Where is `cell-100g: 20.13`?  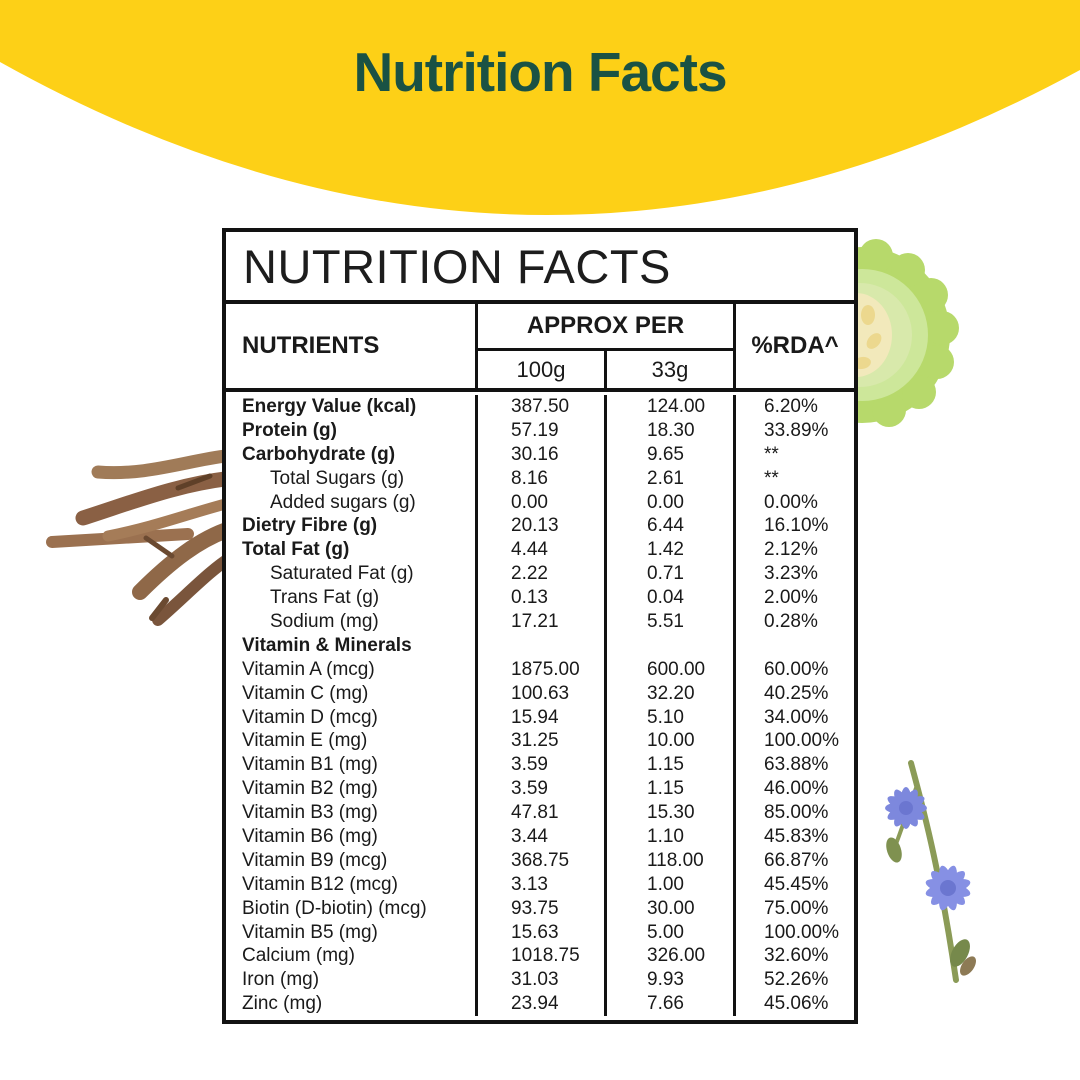
cell-100g: 20.13 is located at coordinates (539, 526).